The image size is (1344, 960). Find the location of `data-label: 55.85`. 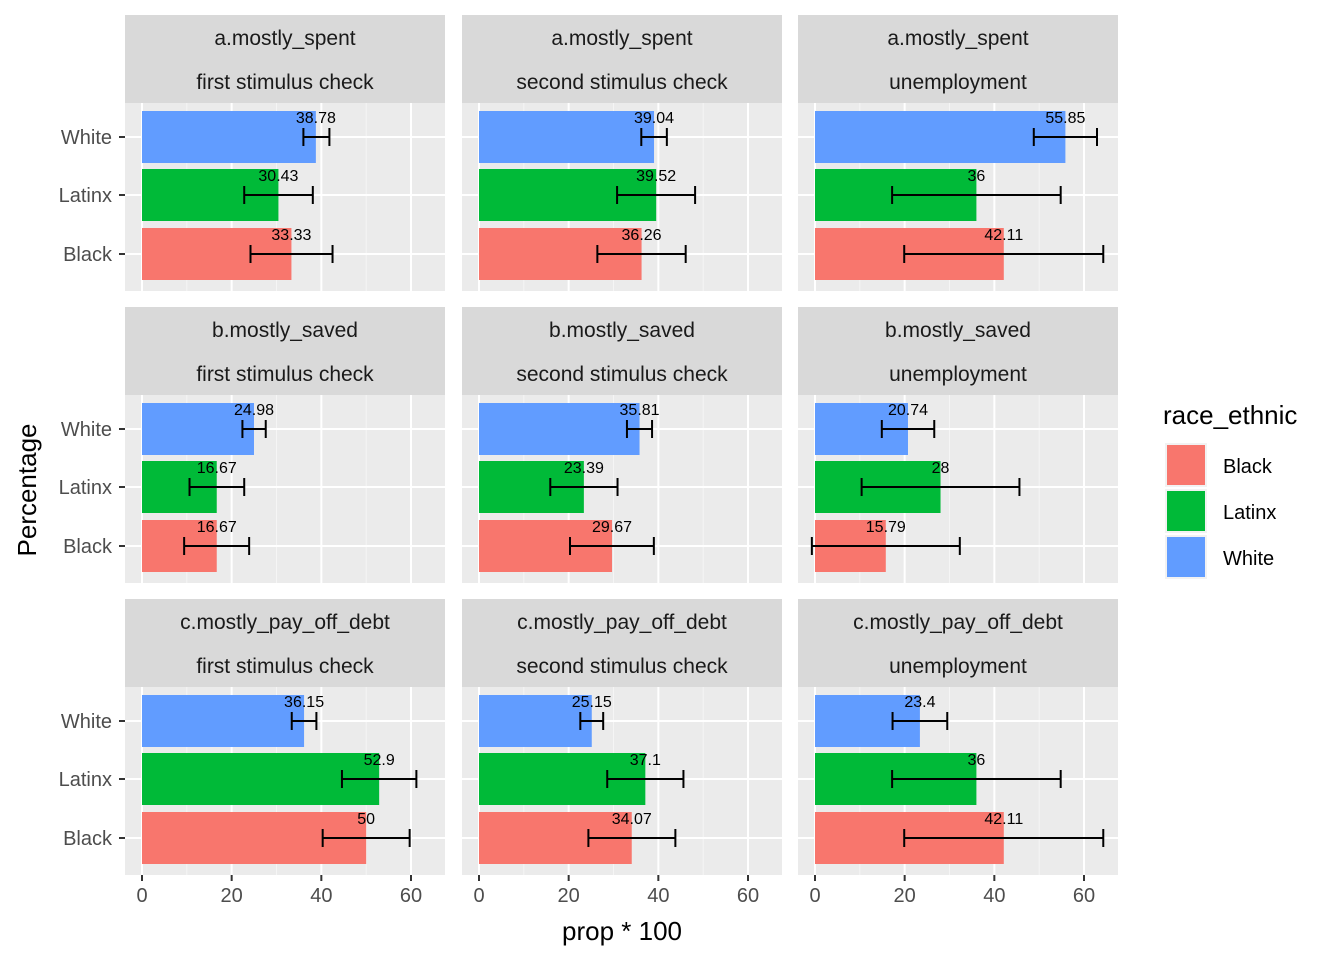

data-label: 55.85 is located at coordinates (1065, 118).